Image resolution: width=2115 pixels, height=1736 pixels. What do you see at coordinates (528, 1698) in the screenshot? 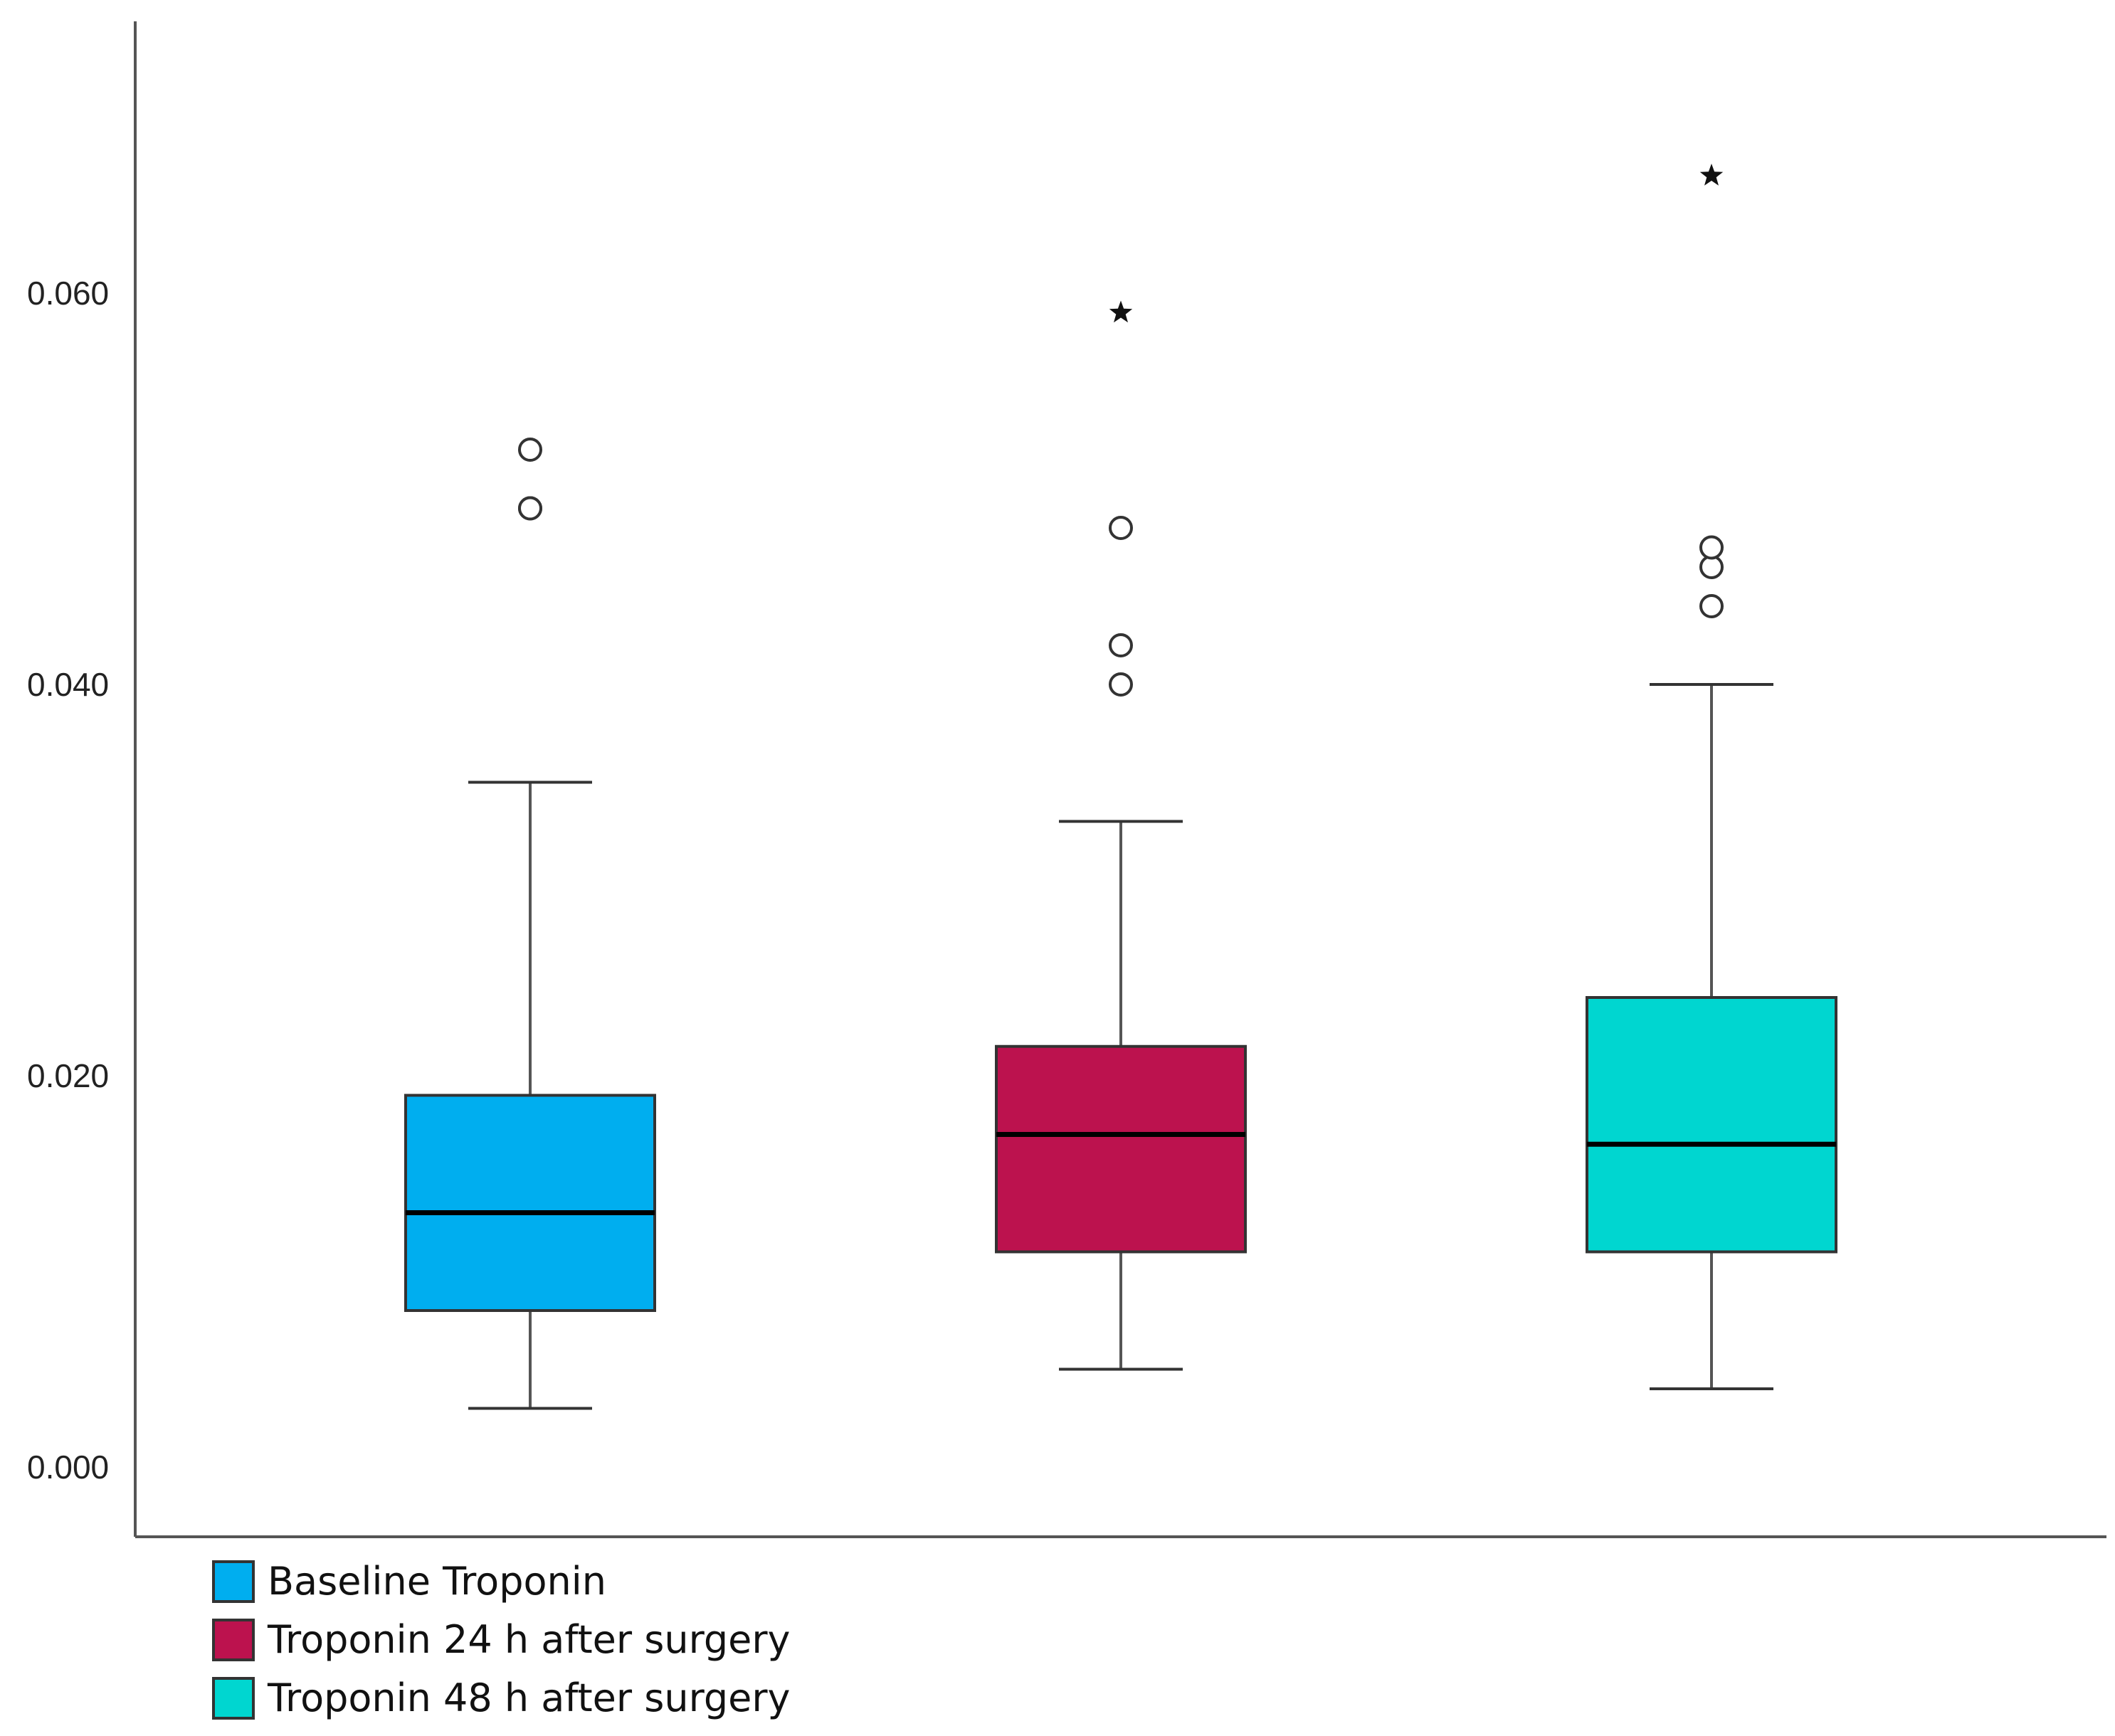
I see `legend-label: Troponin 48 h after surgery` at bounding box center [528, 1698].